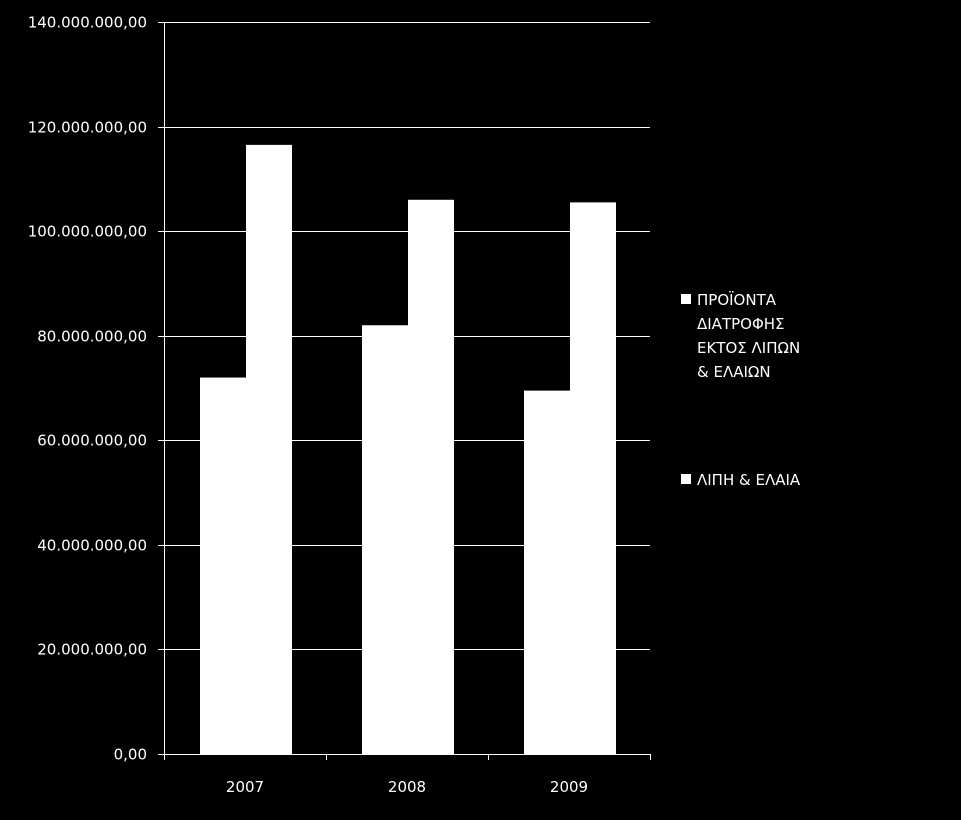 Image resolution: width=961 pixels, height=820 pixels. I want to click on x-axis-tick-labels: 2007 2008 2009, so click(407, 787).